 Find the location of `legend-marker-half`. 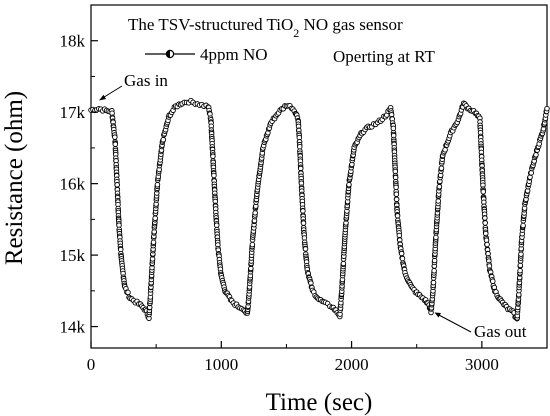

legend-marker-half is located at coordinates (168, 54).